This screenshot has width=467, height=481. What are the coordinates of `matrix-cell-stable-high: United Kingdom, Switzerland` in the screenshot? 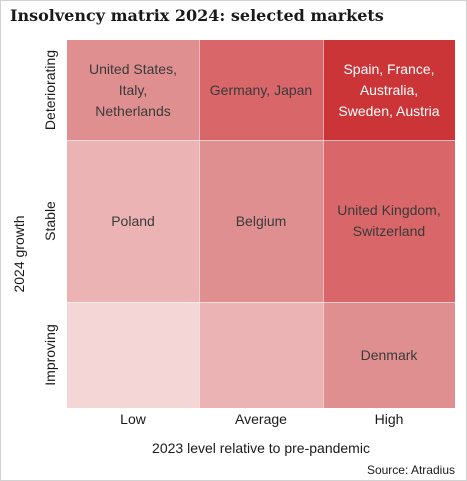 It's located at (389, 221).